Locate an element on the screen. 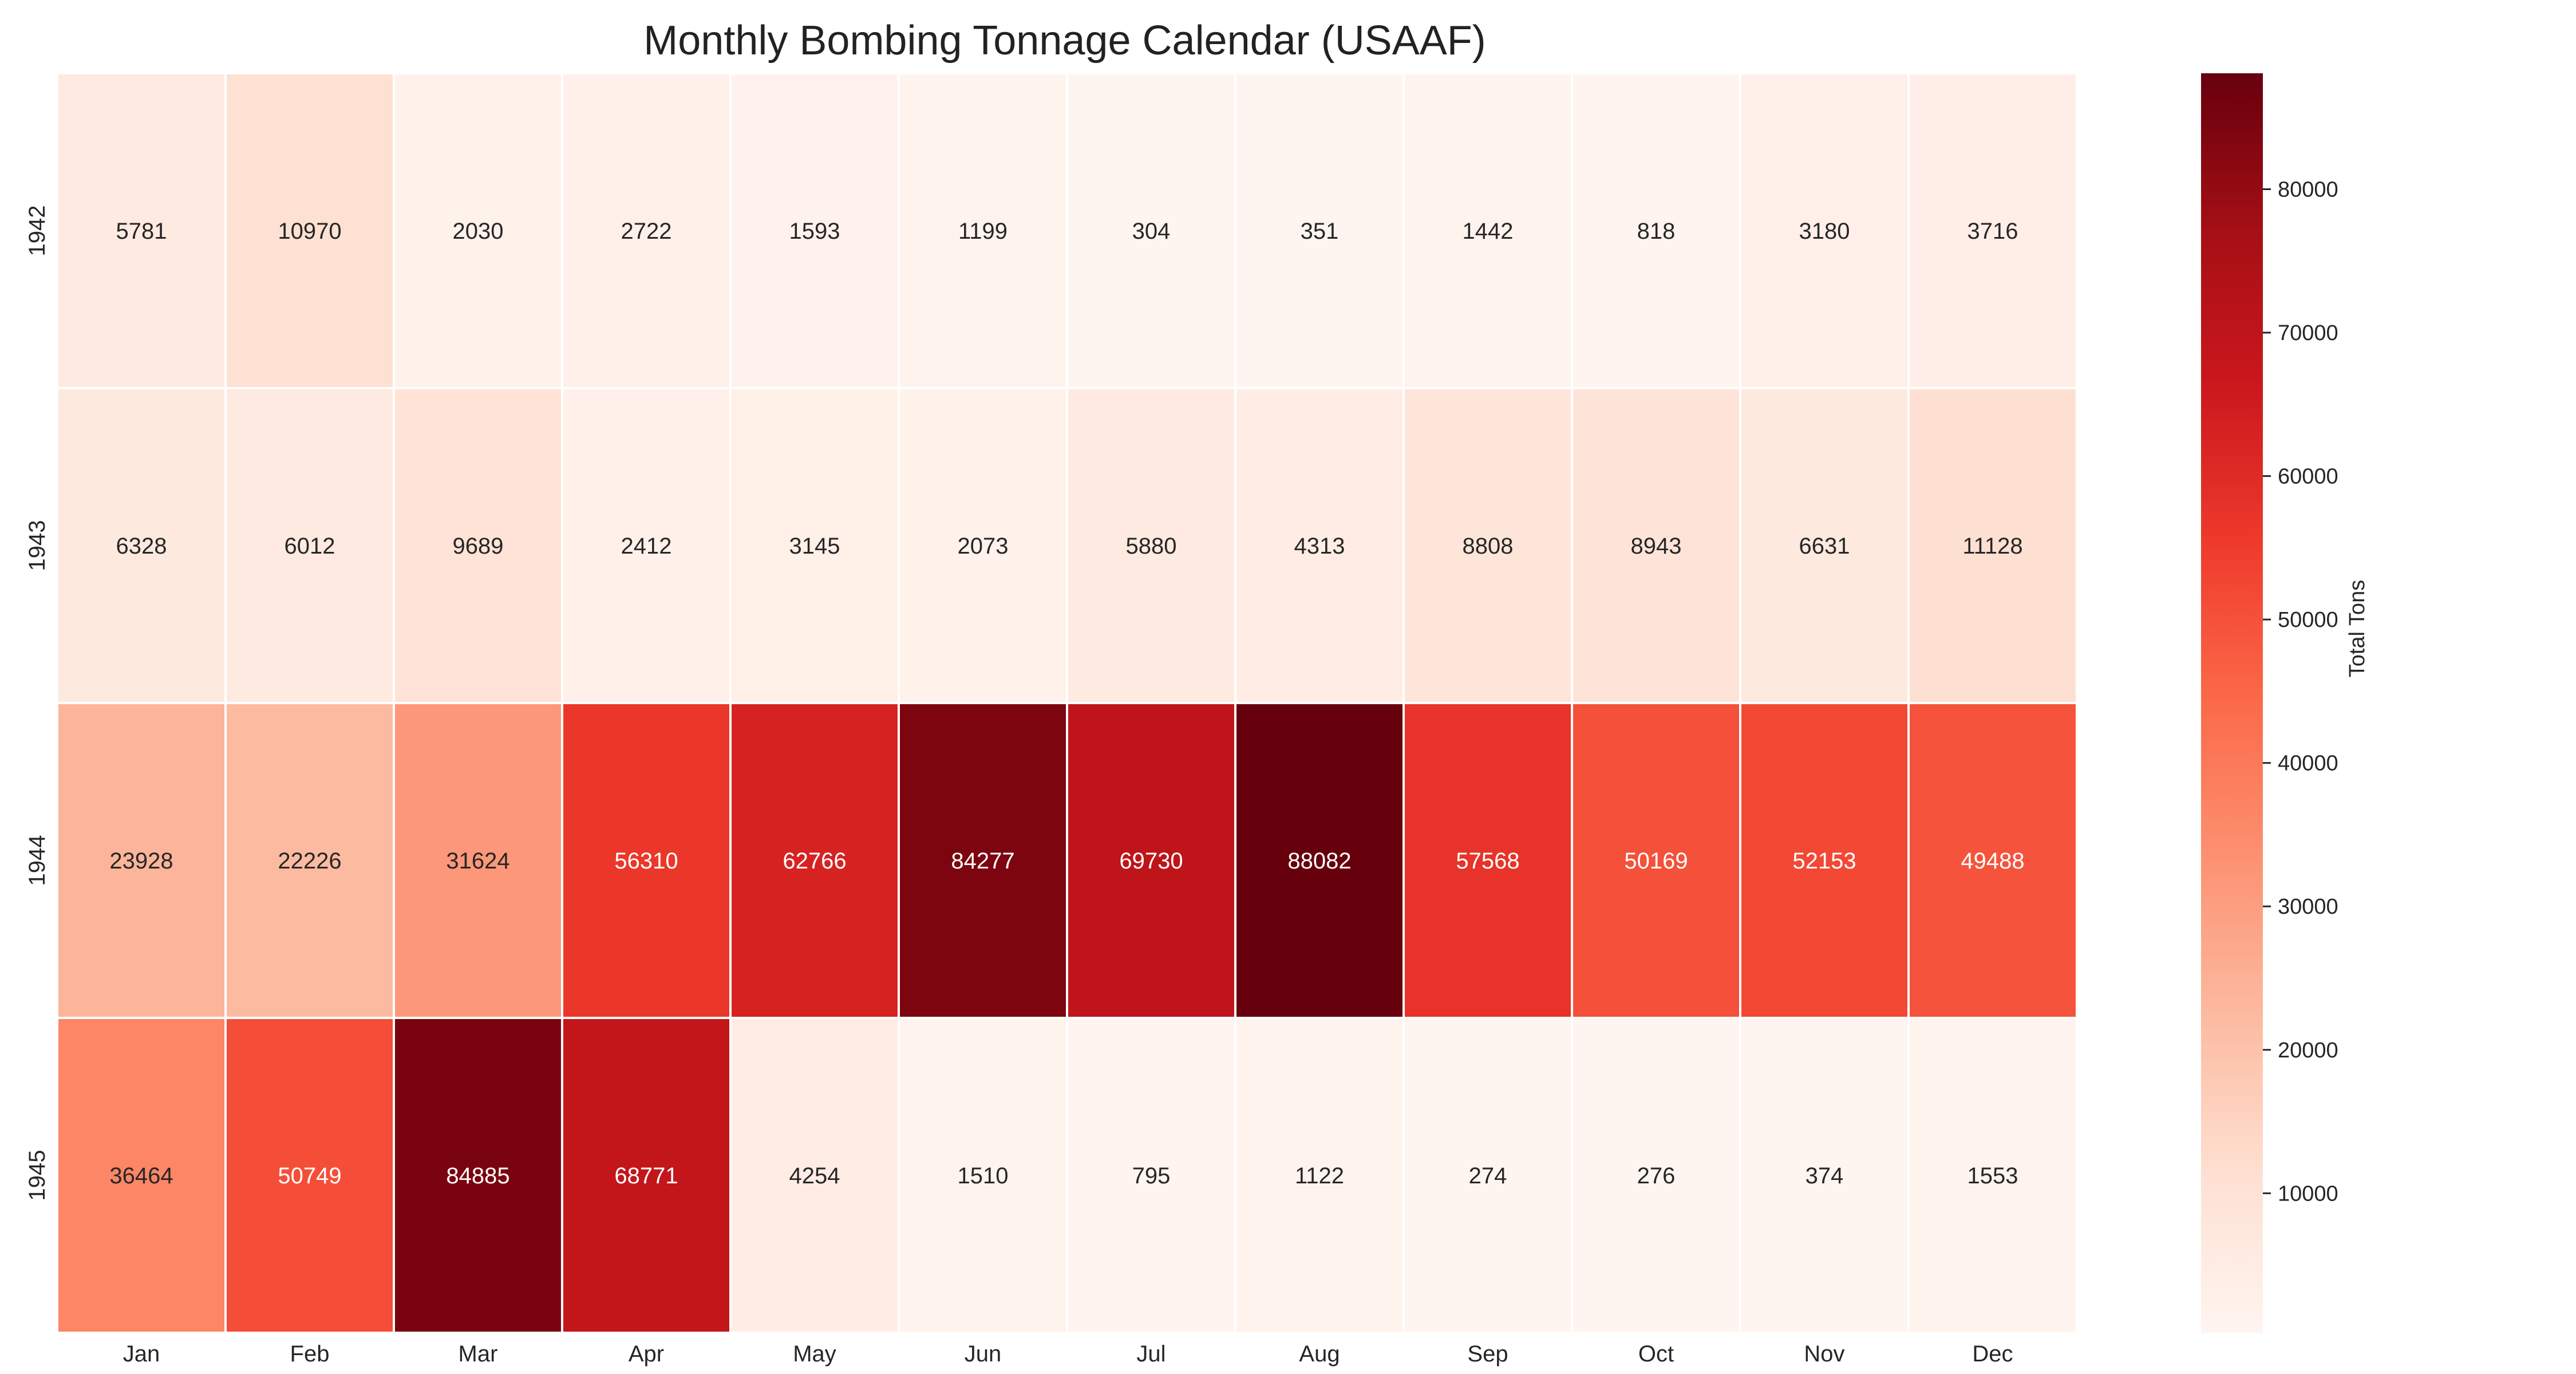  cell-value-label: 304 is located at coordinates (1151, 232).